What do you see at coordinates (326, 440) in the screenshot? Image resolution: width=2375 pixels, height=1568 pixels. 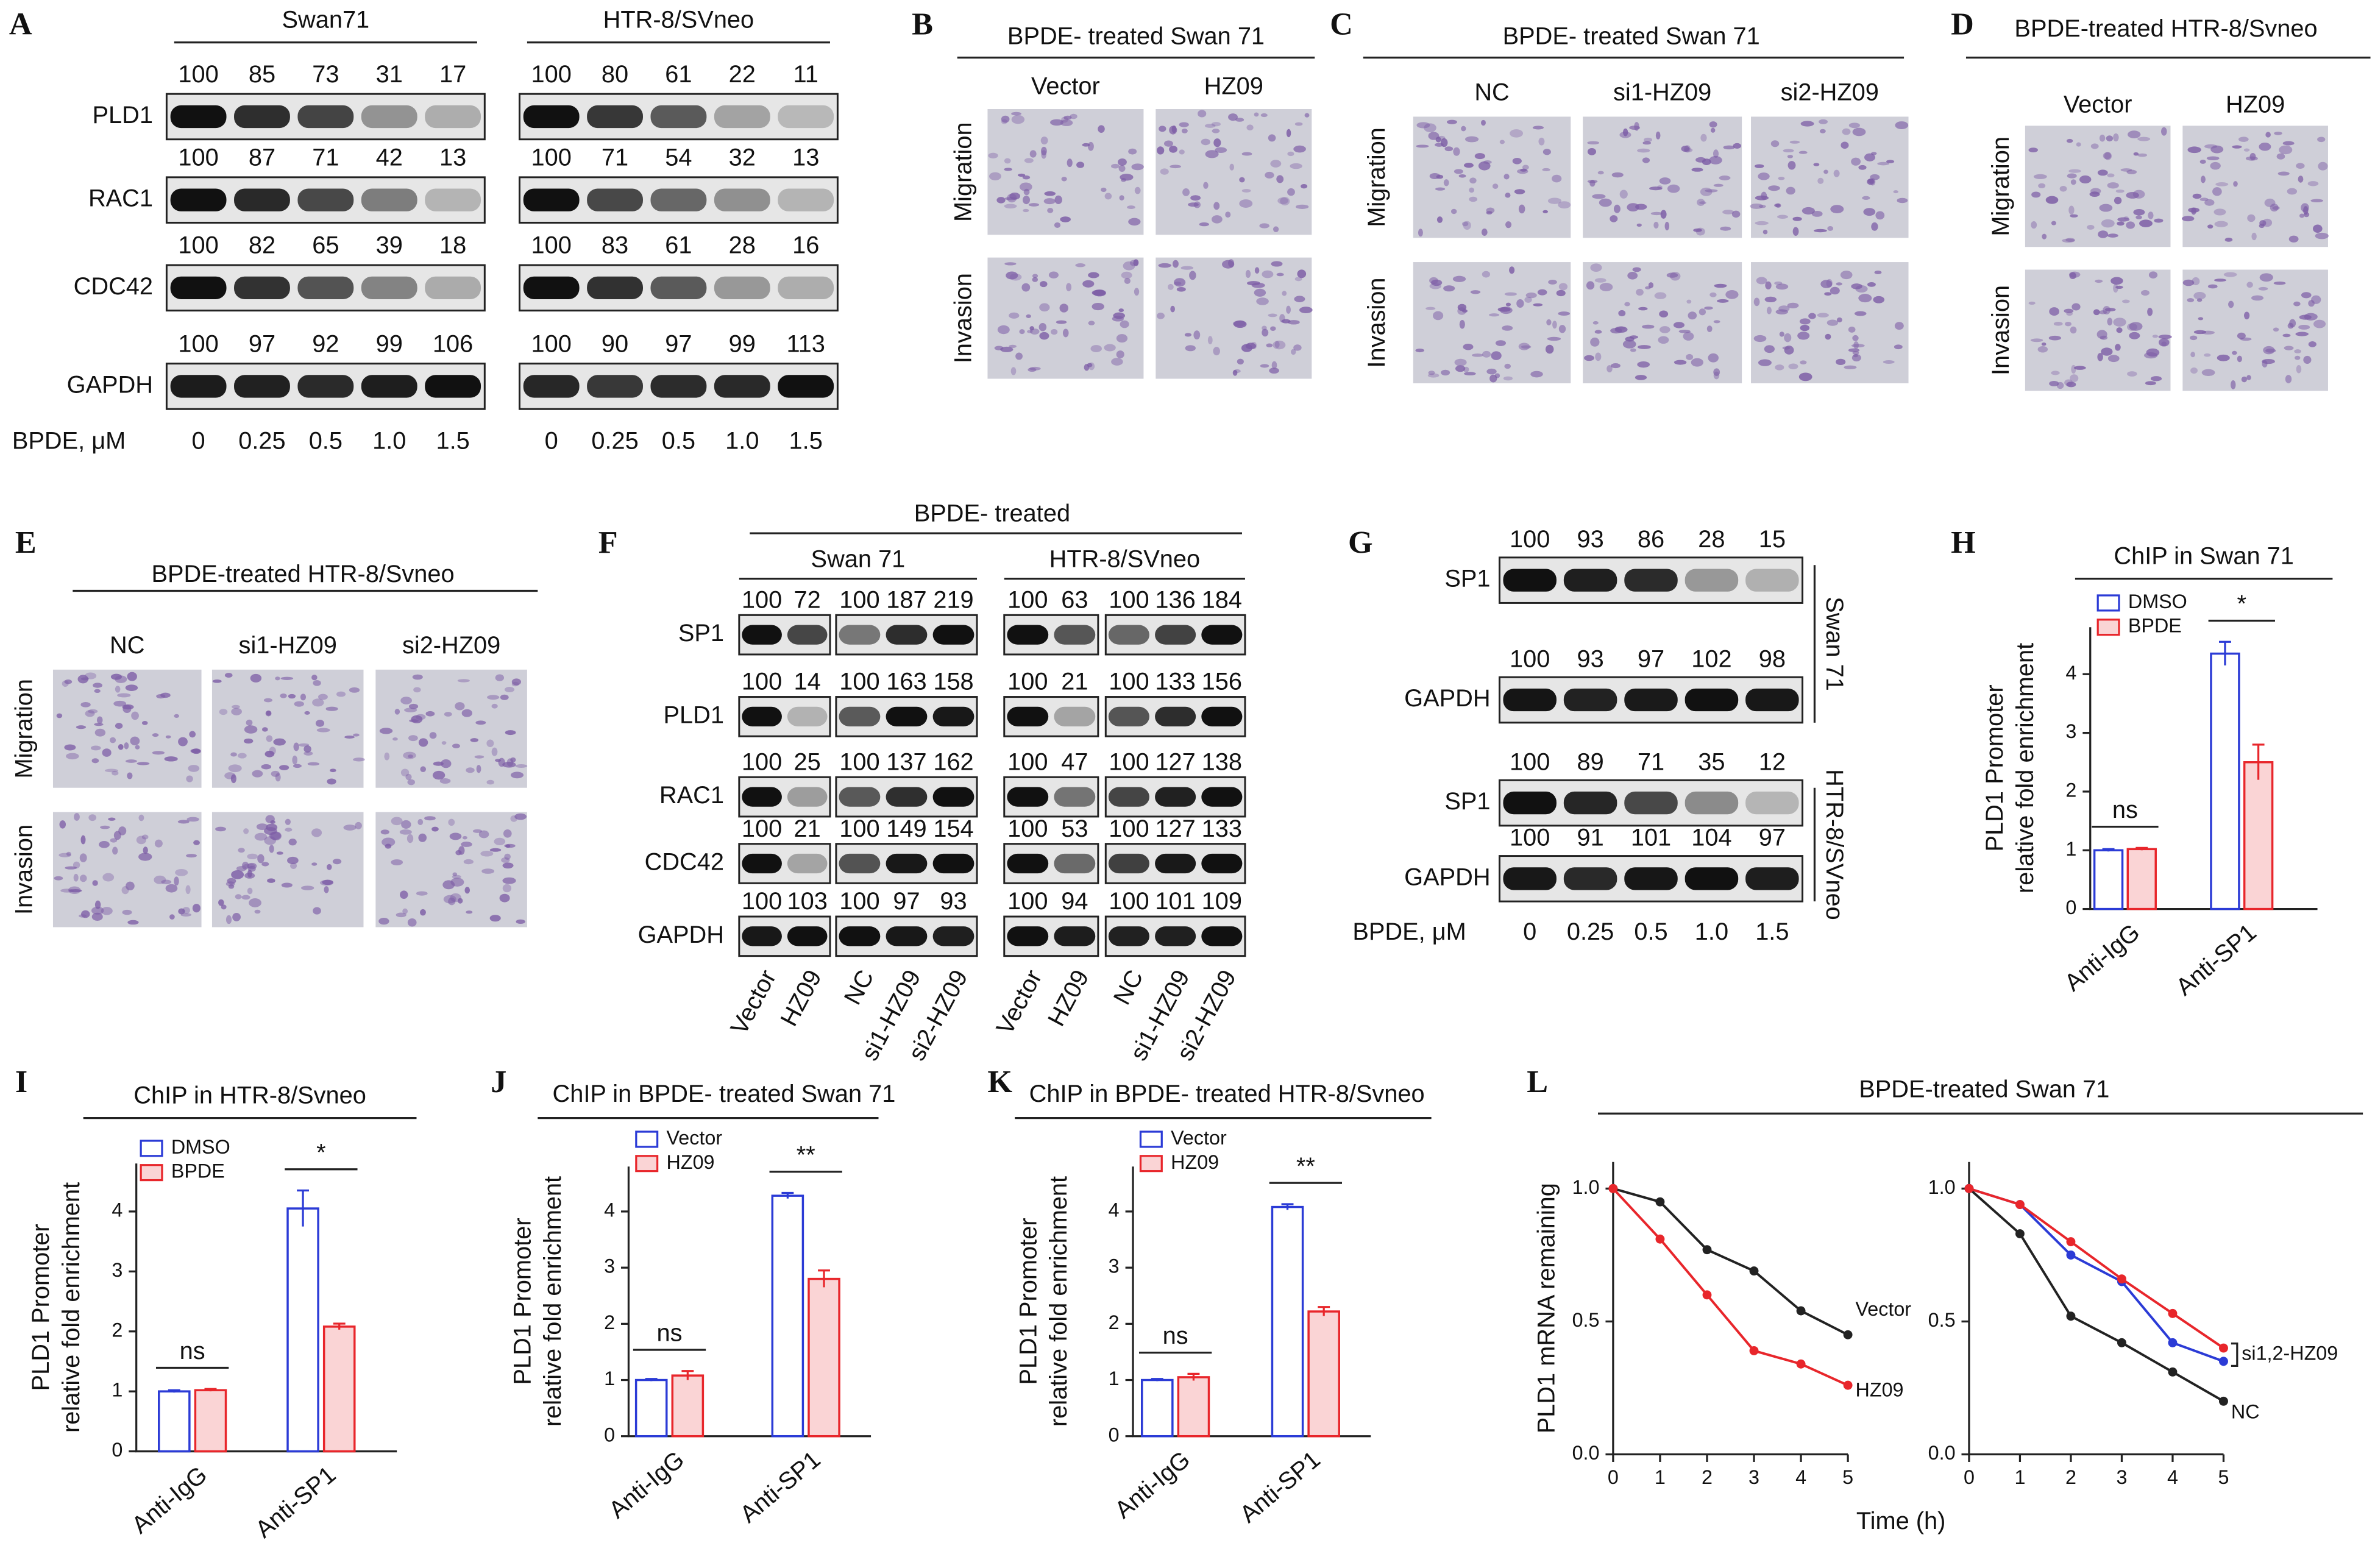 I see `dose: 0.5` at bounding box center [326, 440].